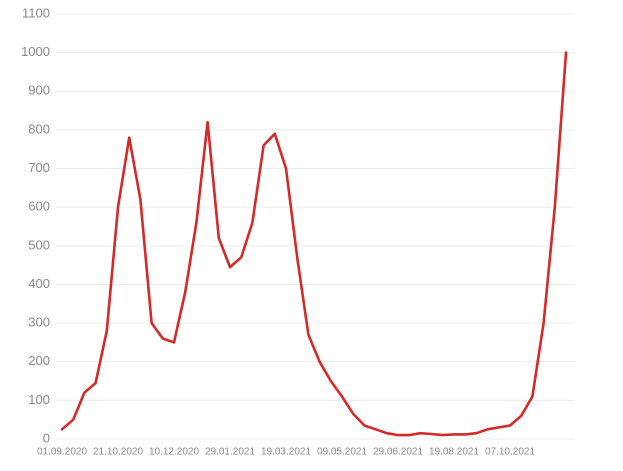 The width and height of the screenshot is (623, 471). Describe the element at coordinates (39, 322) in the screenshot. I see `y-tick-label: 300` at that location.